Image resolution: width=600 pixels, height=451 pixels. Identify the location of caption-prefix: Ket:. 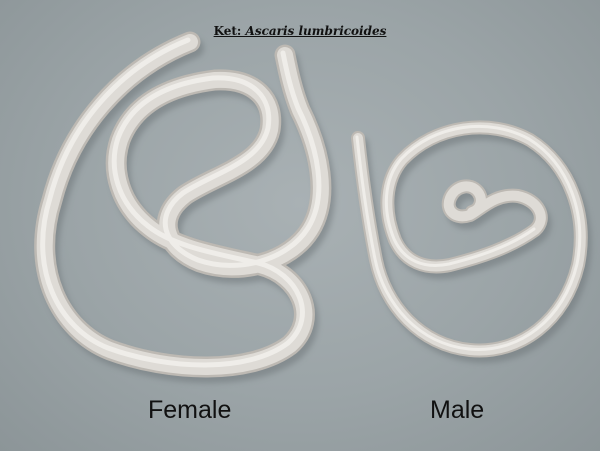
(229, 31).